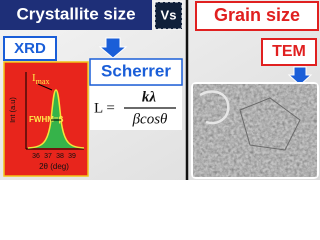  What do you see at coordinates (104, 108) in the screenshot?
I see `formula-lhs: L =` at bounding box center [104, 108].